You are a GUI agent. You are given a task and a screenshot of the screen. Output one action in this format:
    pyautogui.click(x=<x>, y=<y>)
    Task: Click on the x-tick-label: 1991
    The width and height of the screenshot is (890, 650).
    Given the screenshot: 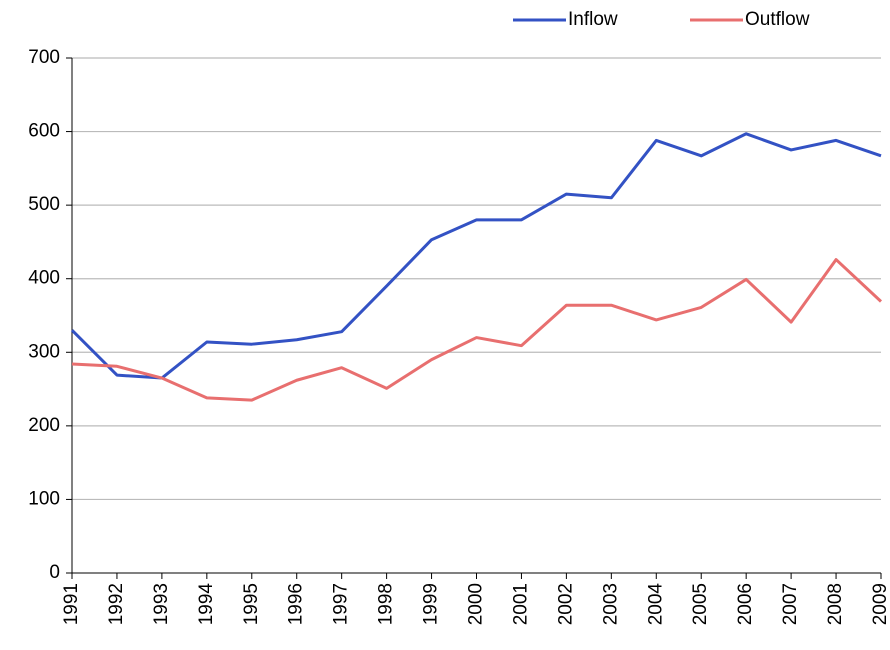 What is the action you would take?
    pyautogui.click(x=71, y=604)
    